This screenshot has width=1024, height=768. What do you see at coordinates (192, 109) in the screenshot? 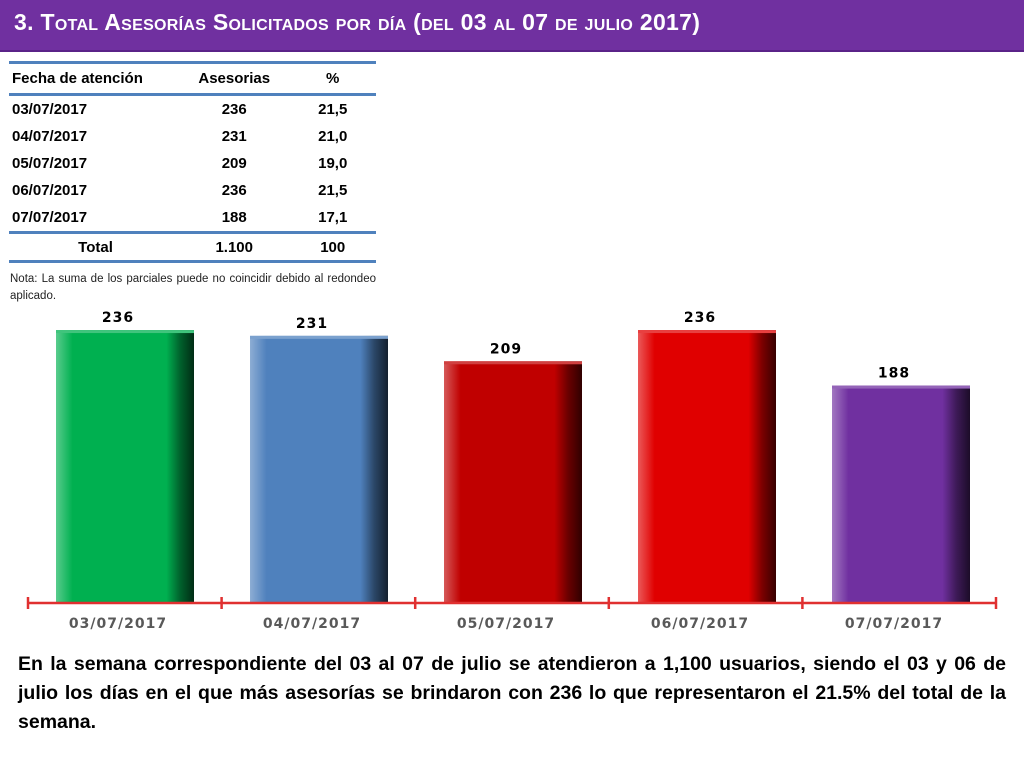
I see `table-row: 03/07/2017 236 21,5` at bounding box center [192, 109].